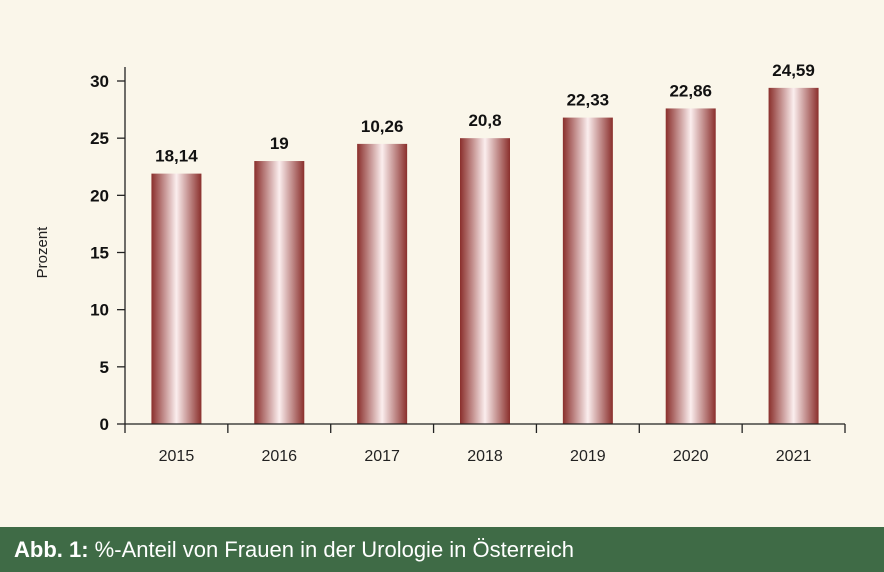 The height and width of the screenshot is (572, 884). Describe the element at coordinates (690, 90) in the screenshot. I see `data-label-2020: 22,86` at that location.